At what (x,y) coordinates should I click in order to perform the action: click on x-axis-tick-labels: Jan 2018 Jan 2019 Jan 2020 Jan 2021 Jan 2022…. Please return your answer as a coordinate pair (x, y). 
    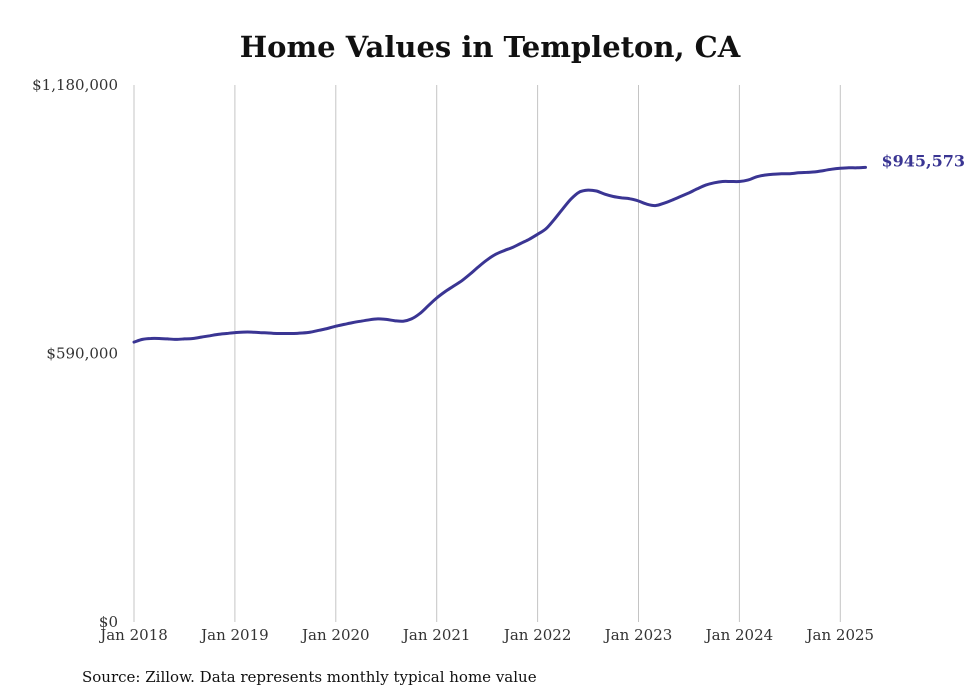
    Looking at the image, I should click on (486, 635).